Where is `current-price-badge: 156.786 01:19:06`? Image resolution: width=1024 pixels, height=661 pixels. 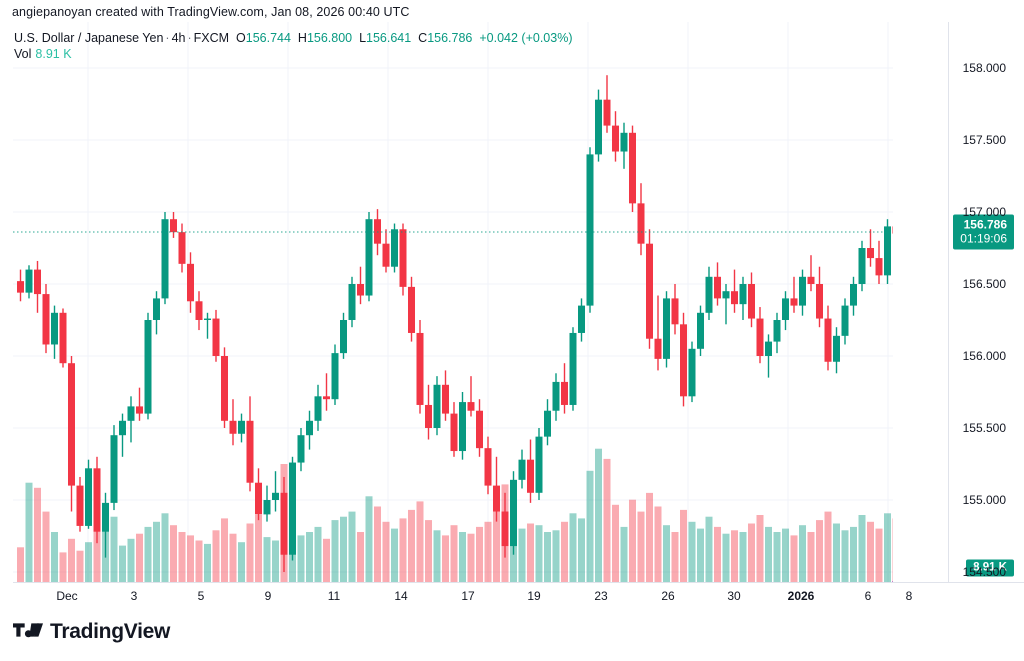 current-price-badge: 156.786 01:19:06 is located at coordinates (983, 232).